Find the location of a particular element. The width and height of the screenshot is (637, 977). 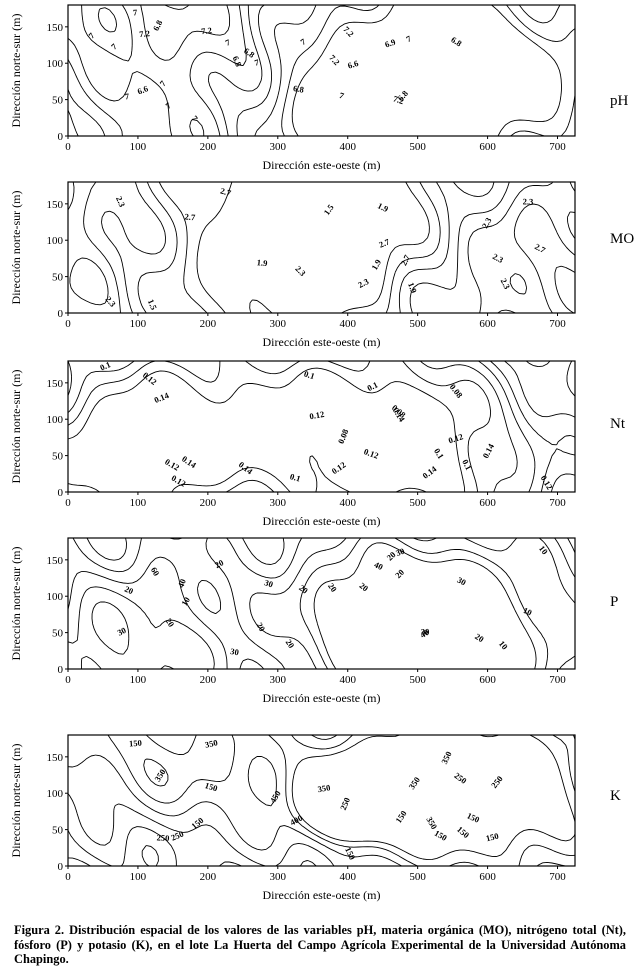

variable-label: P is located at coordinates (614, 602).